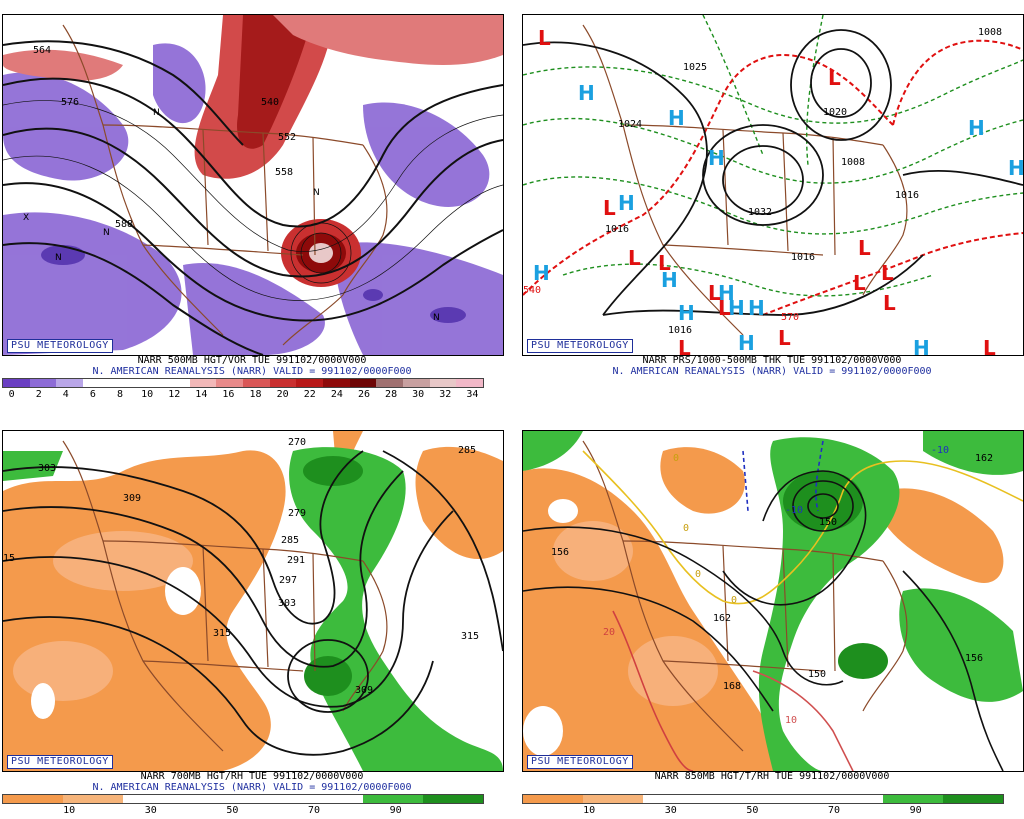 The width and height of the screenshot is (1024, 819). I want to click on colorbar-tick-label: 50, so click(232, 810).